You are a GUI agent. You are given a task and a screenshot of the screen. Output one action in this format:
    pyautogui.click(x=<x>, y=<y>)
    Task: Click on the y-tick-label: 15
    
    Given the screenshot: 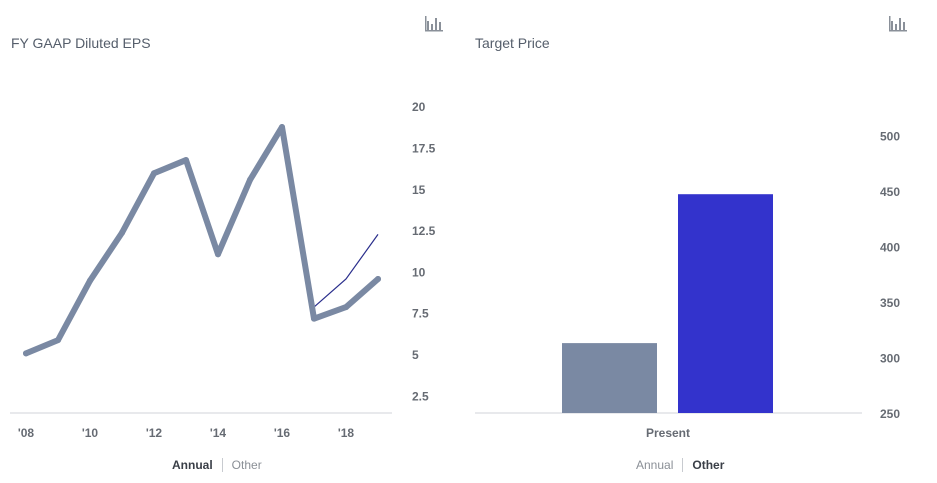 What is the action you would take?
    pyautogui.click(x=419, y=190)
    